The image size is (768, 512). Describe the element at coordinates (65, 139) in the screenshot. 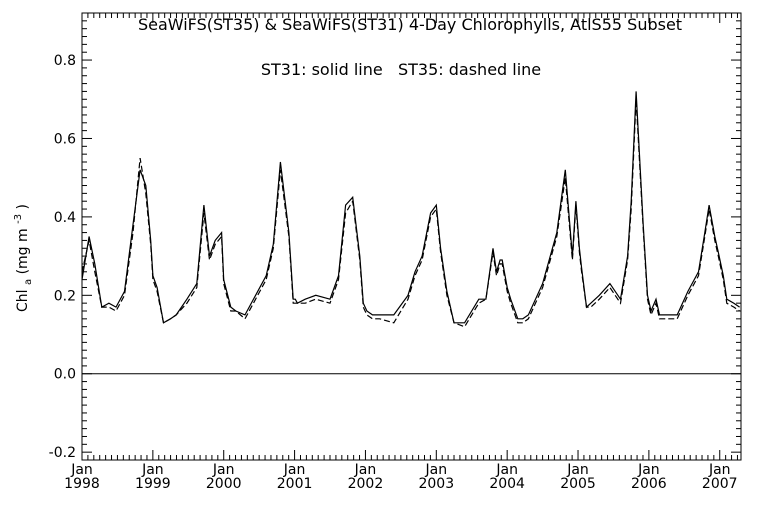

I see `y-tick-label: 0.6` at that location.